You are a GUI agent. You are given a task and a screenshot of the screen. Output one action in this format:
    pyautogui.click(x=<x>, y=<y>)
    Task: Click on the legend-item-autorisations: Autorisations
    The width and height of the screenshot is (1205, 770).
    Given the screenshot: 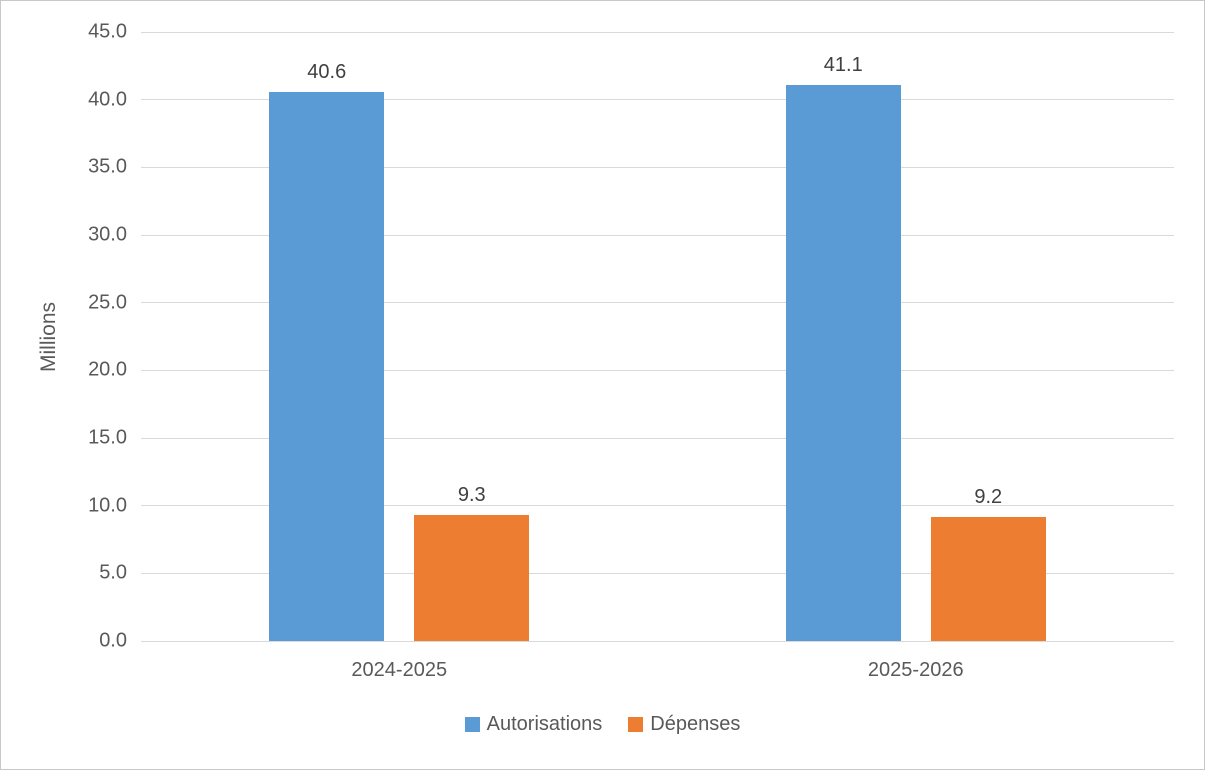 What is the action you would take?
    pyautogui.click(x=533, y=724)
    